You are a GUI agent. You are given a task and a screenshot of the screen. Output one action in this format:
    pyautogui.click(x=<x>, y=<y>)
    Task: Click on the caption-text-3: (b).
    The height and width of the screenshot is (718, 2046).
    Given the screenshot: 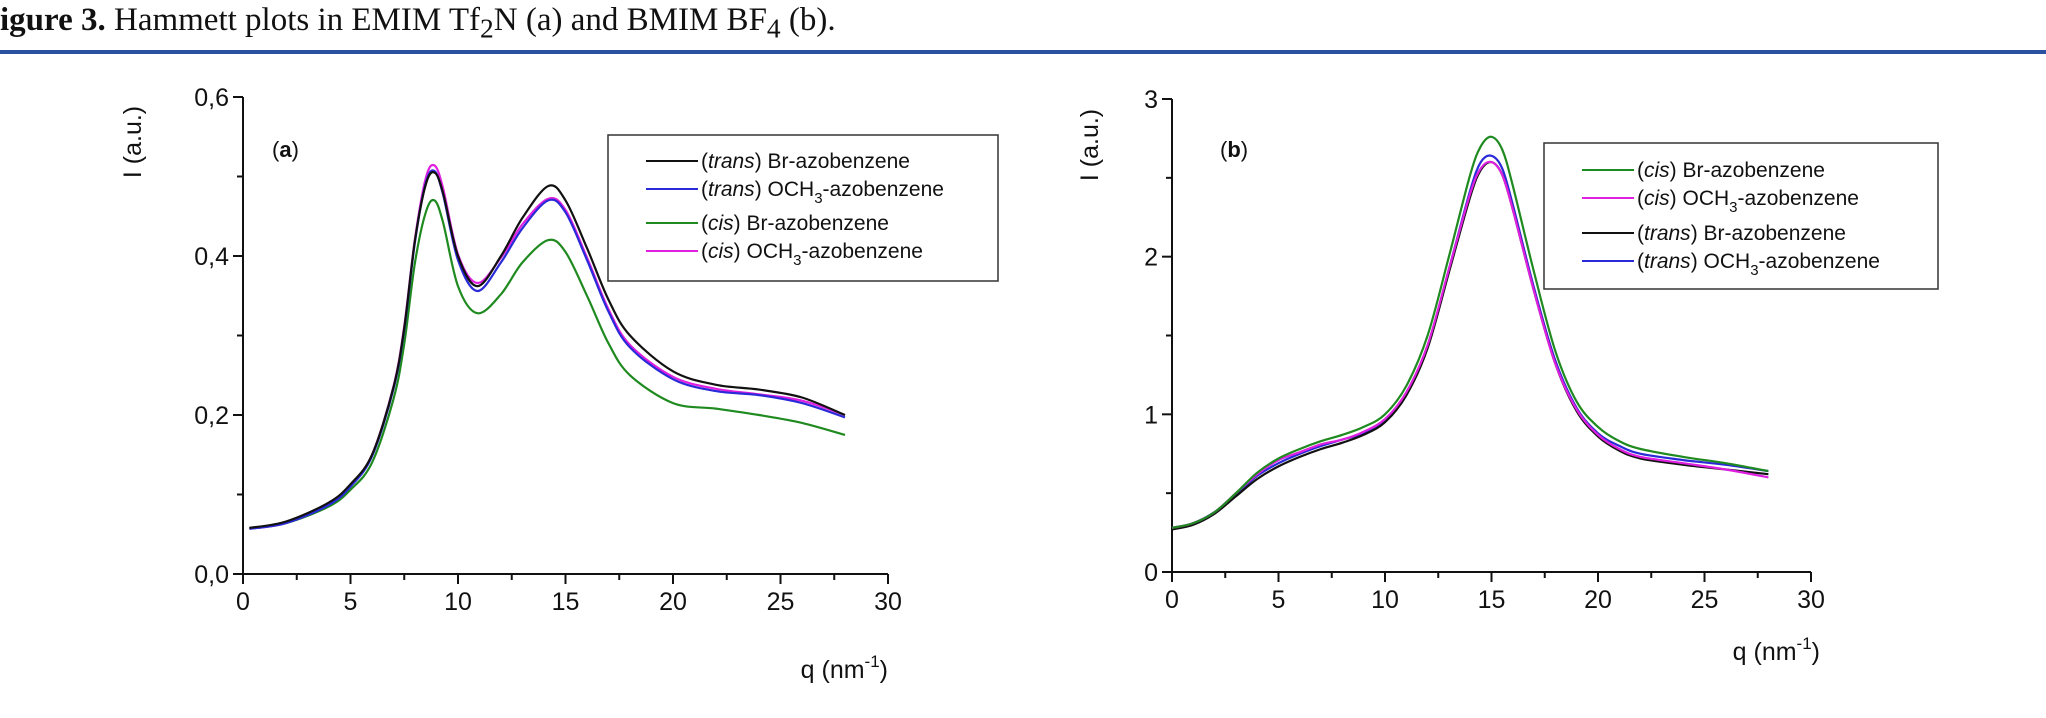 What is the action you would take?
    pyautogui.click(x=808, y=20)
    